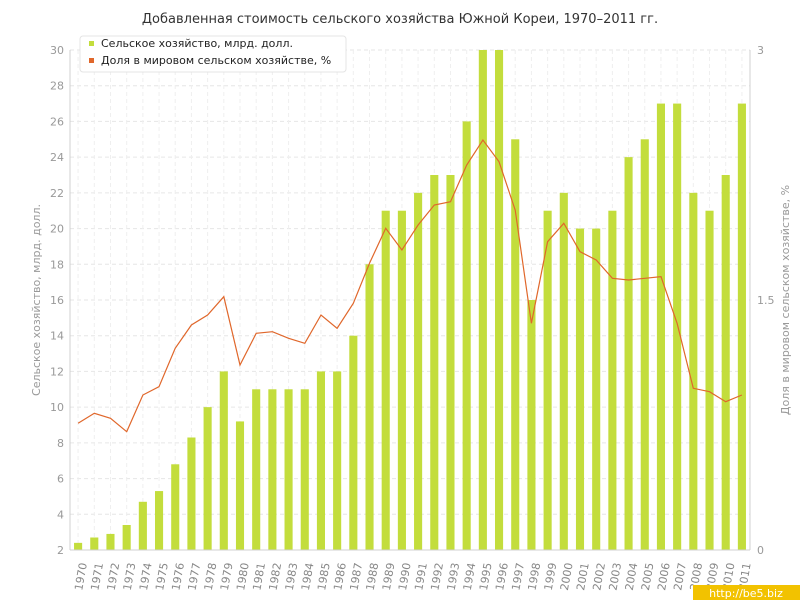  Describe the element at coordinates (760, 50) in the screenshot. I see `y2-tick-label: 3` at that location.